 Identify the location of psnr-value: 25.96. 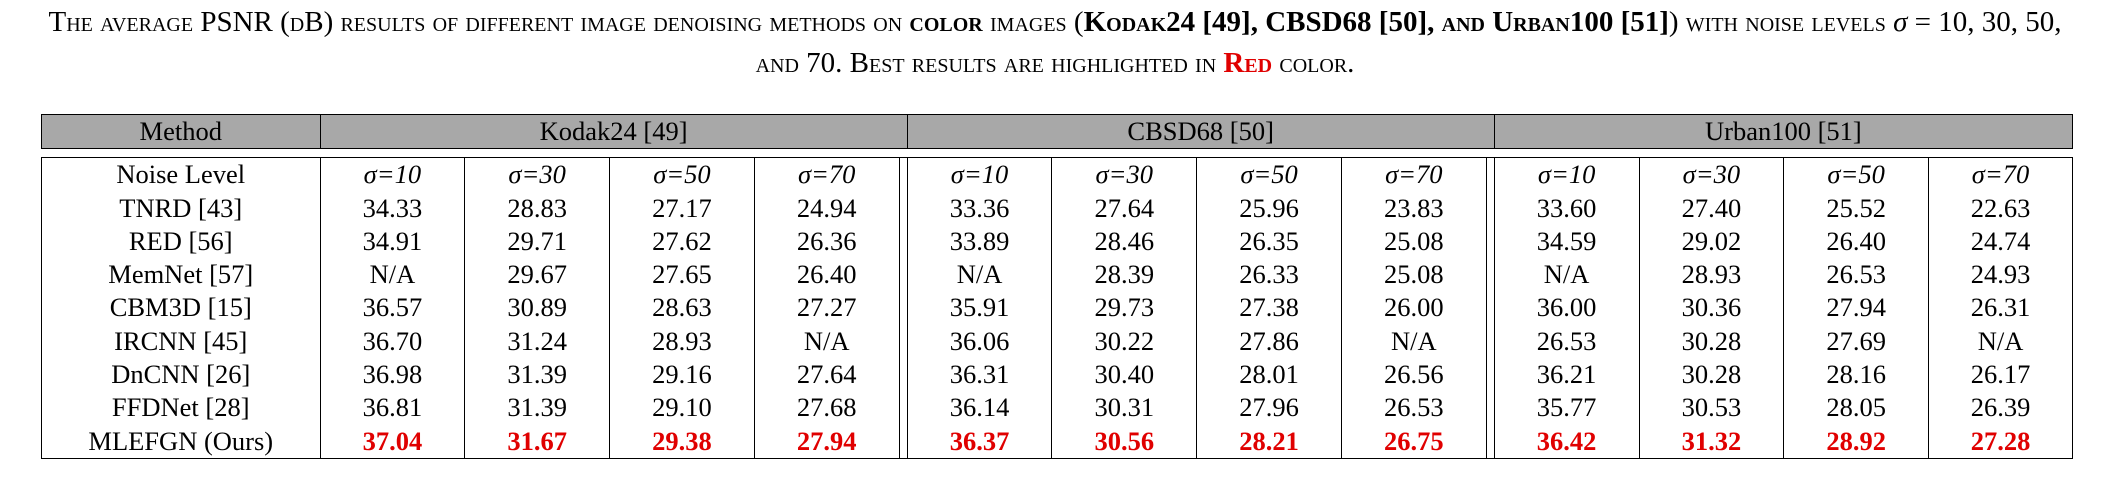
(1269, 208).